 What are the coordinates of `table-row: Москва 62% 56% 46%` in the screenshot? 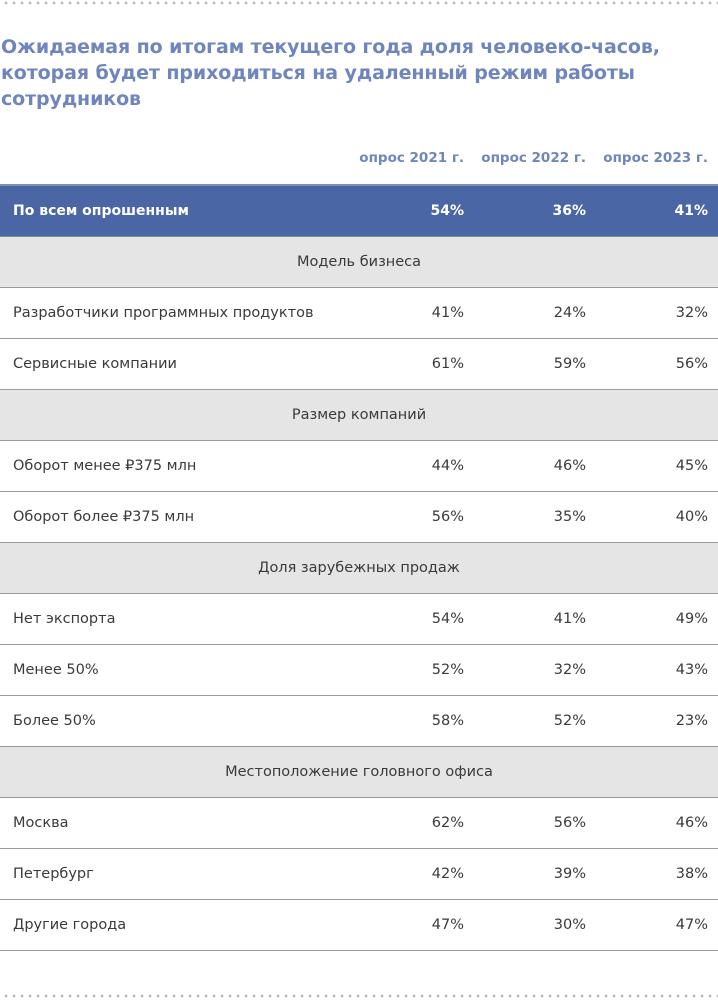 It's located at (359, 823).